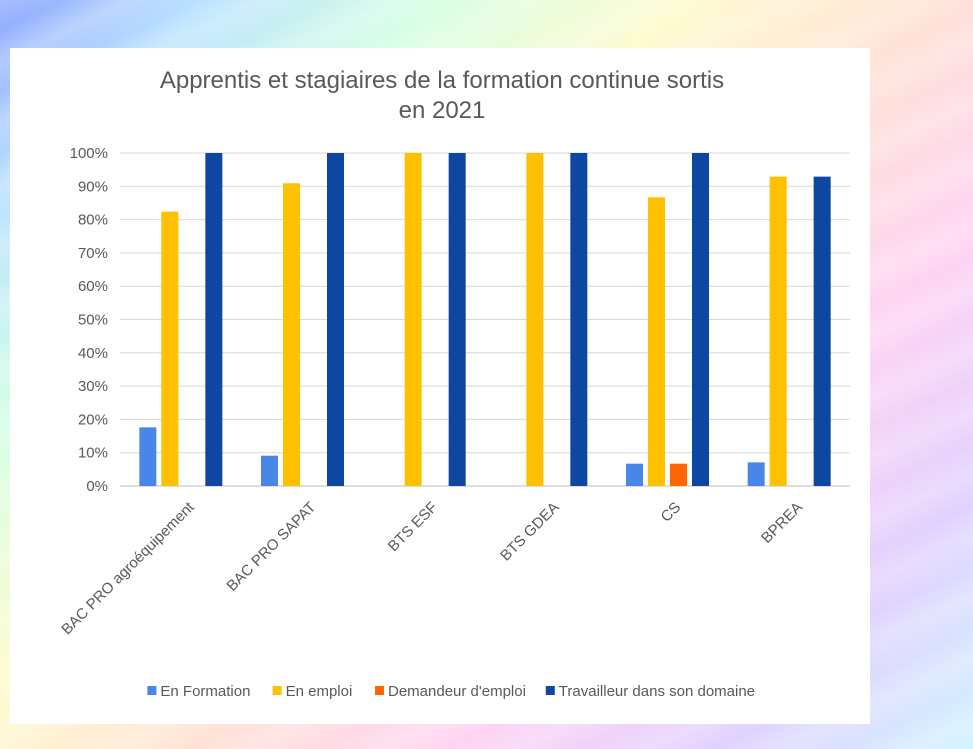  I want to click on y-tick-label: 90%, so click(93, 186).